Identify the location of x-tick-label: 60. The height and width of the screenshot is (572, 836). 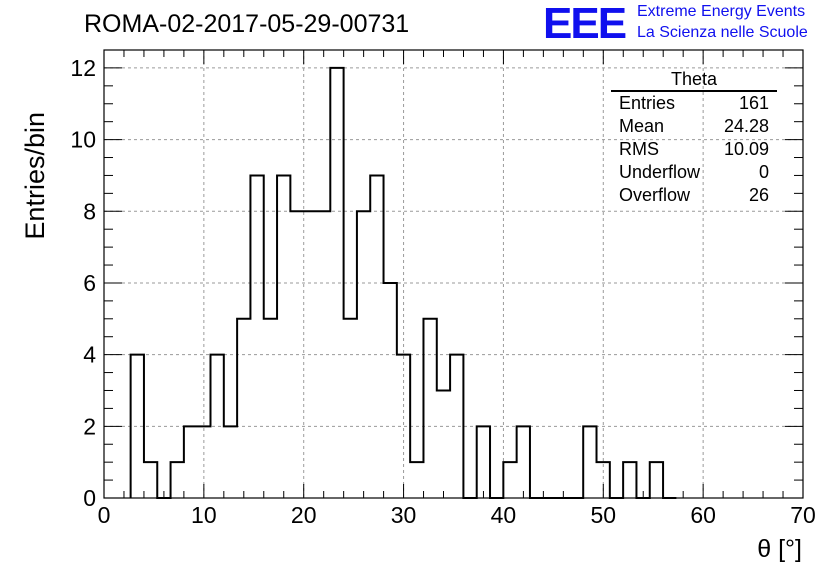
(703, 515).